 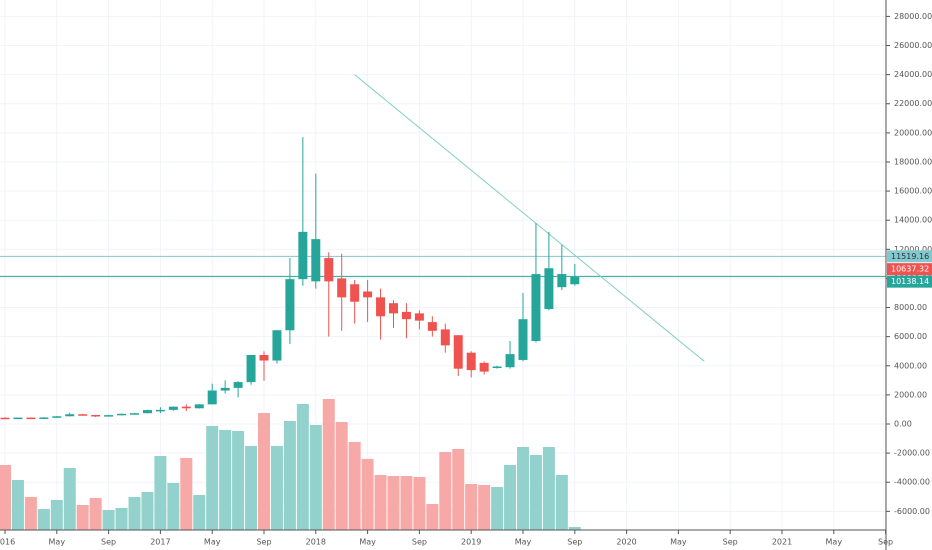 I want to click on x-tick-label: 2018, so click(x=316, y=542).